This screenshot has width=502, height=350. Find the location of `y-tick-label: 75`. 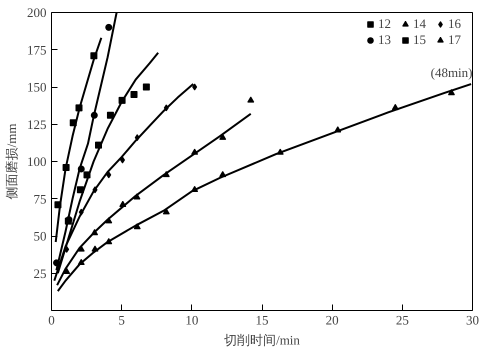

y-tick-label: 75 is located at coordinates (40, 198).